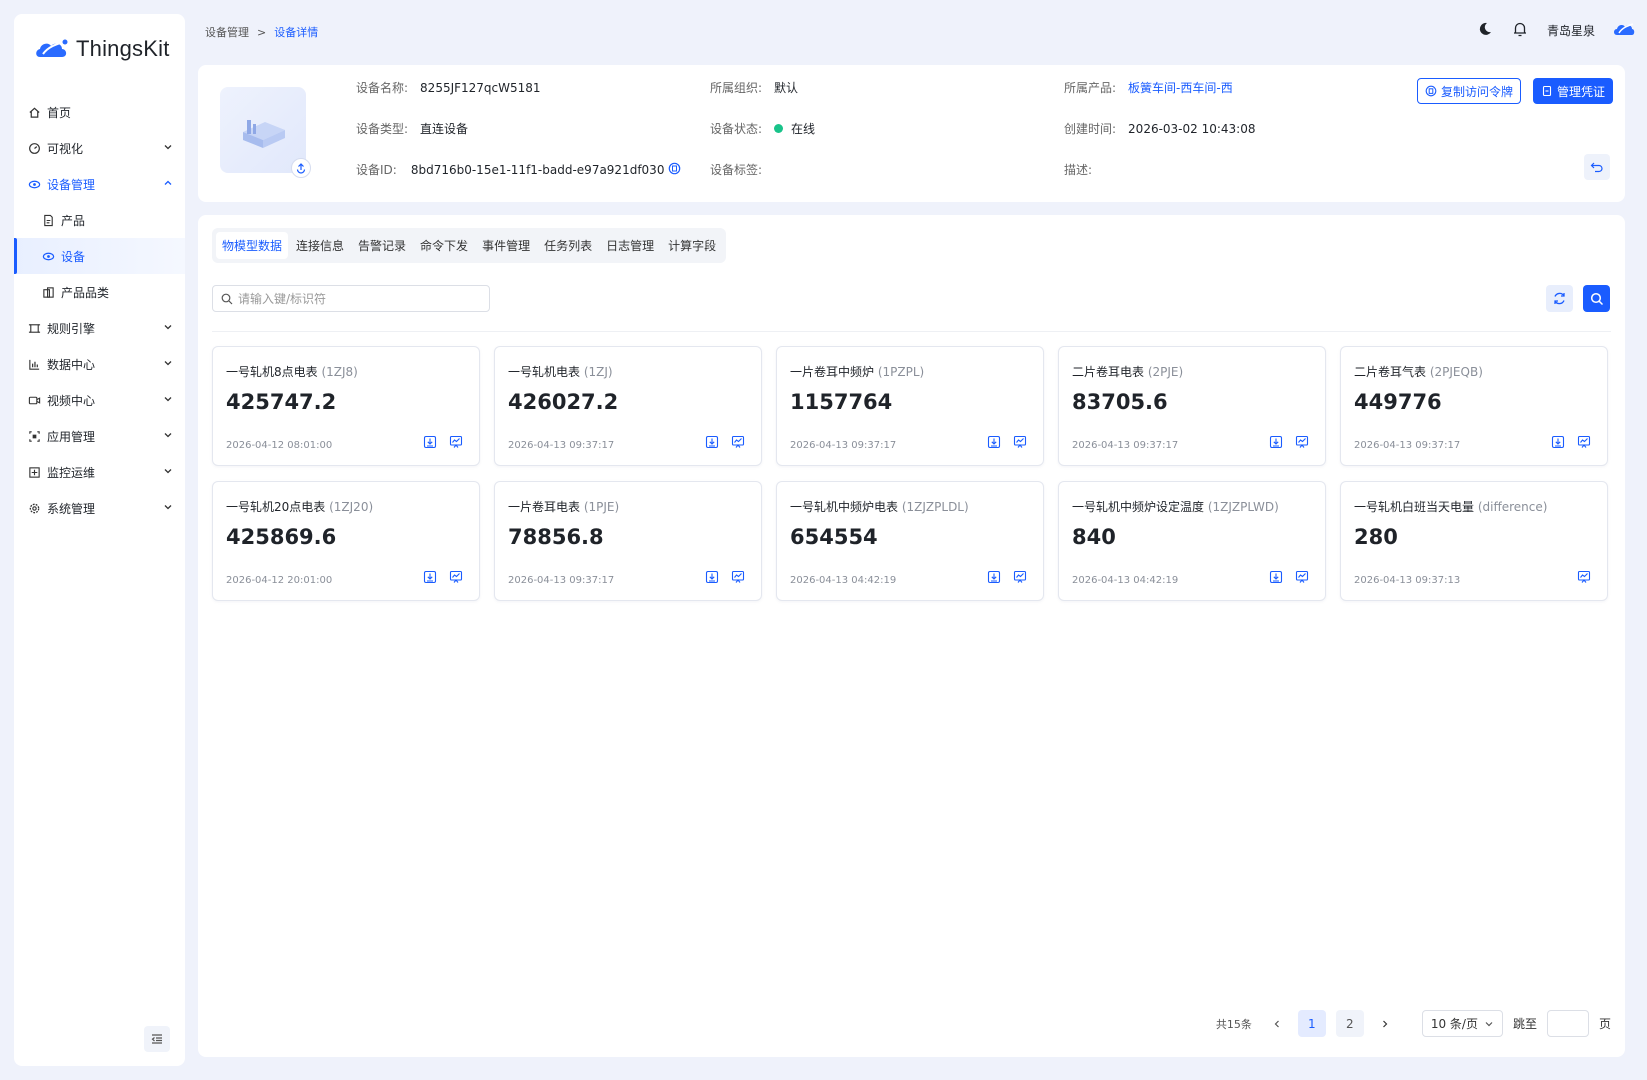  I want to click on attribute-identifier: (2PJE), so click(1165, 372).